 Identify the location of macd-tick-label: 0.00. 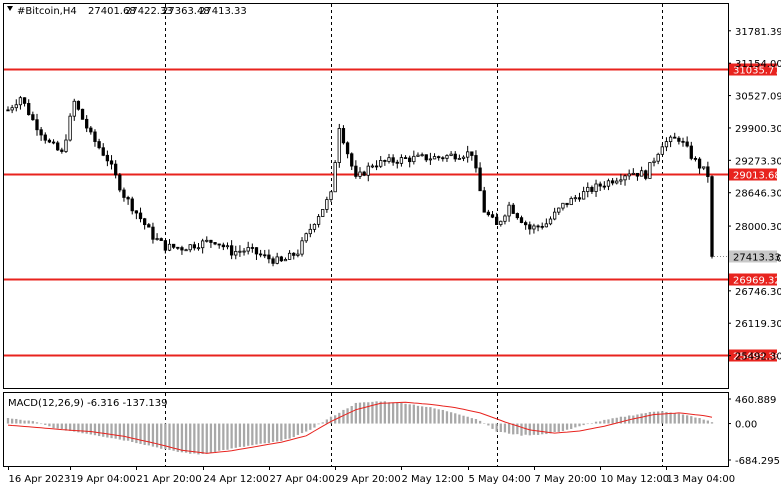
(746, 425).